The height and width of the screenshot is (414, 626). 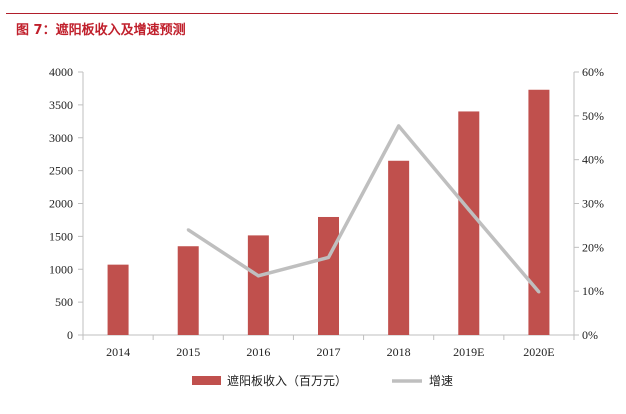 I want to click on x-tick-label: 2020E, so click(x=538, y=352).